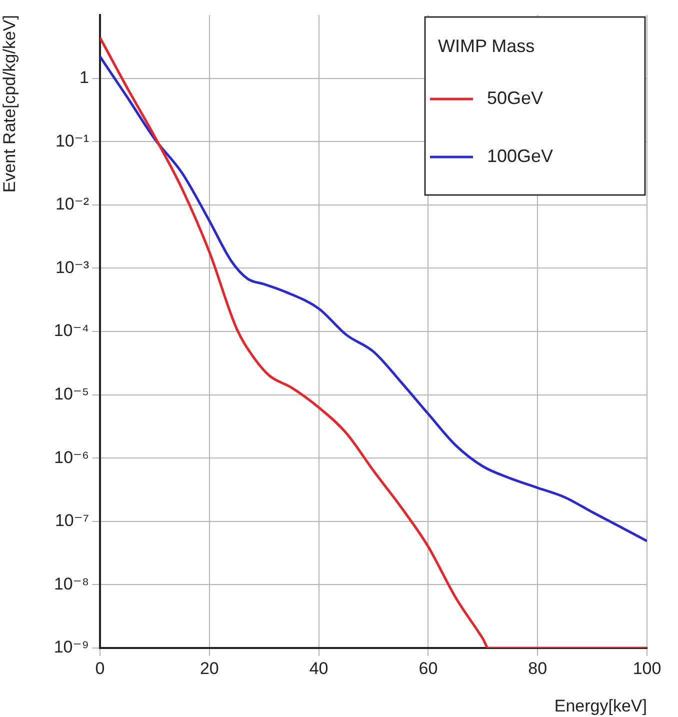  What do you see at coordinates (71, 584) in the screenshot?
I see `y-tick-label: 10⁻⁸` at bounding box center [71, 584].